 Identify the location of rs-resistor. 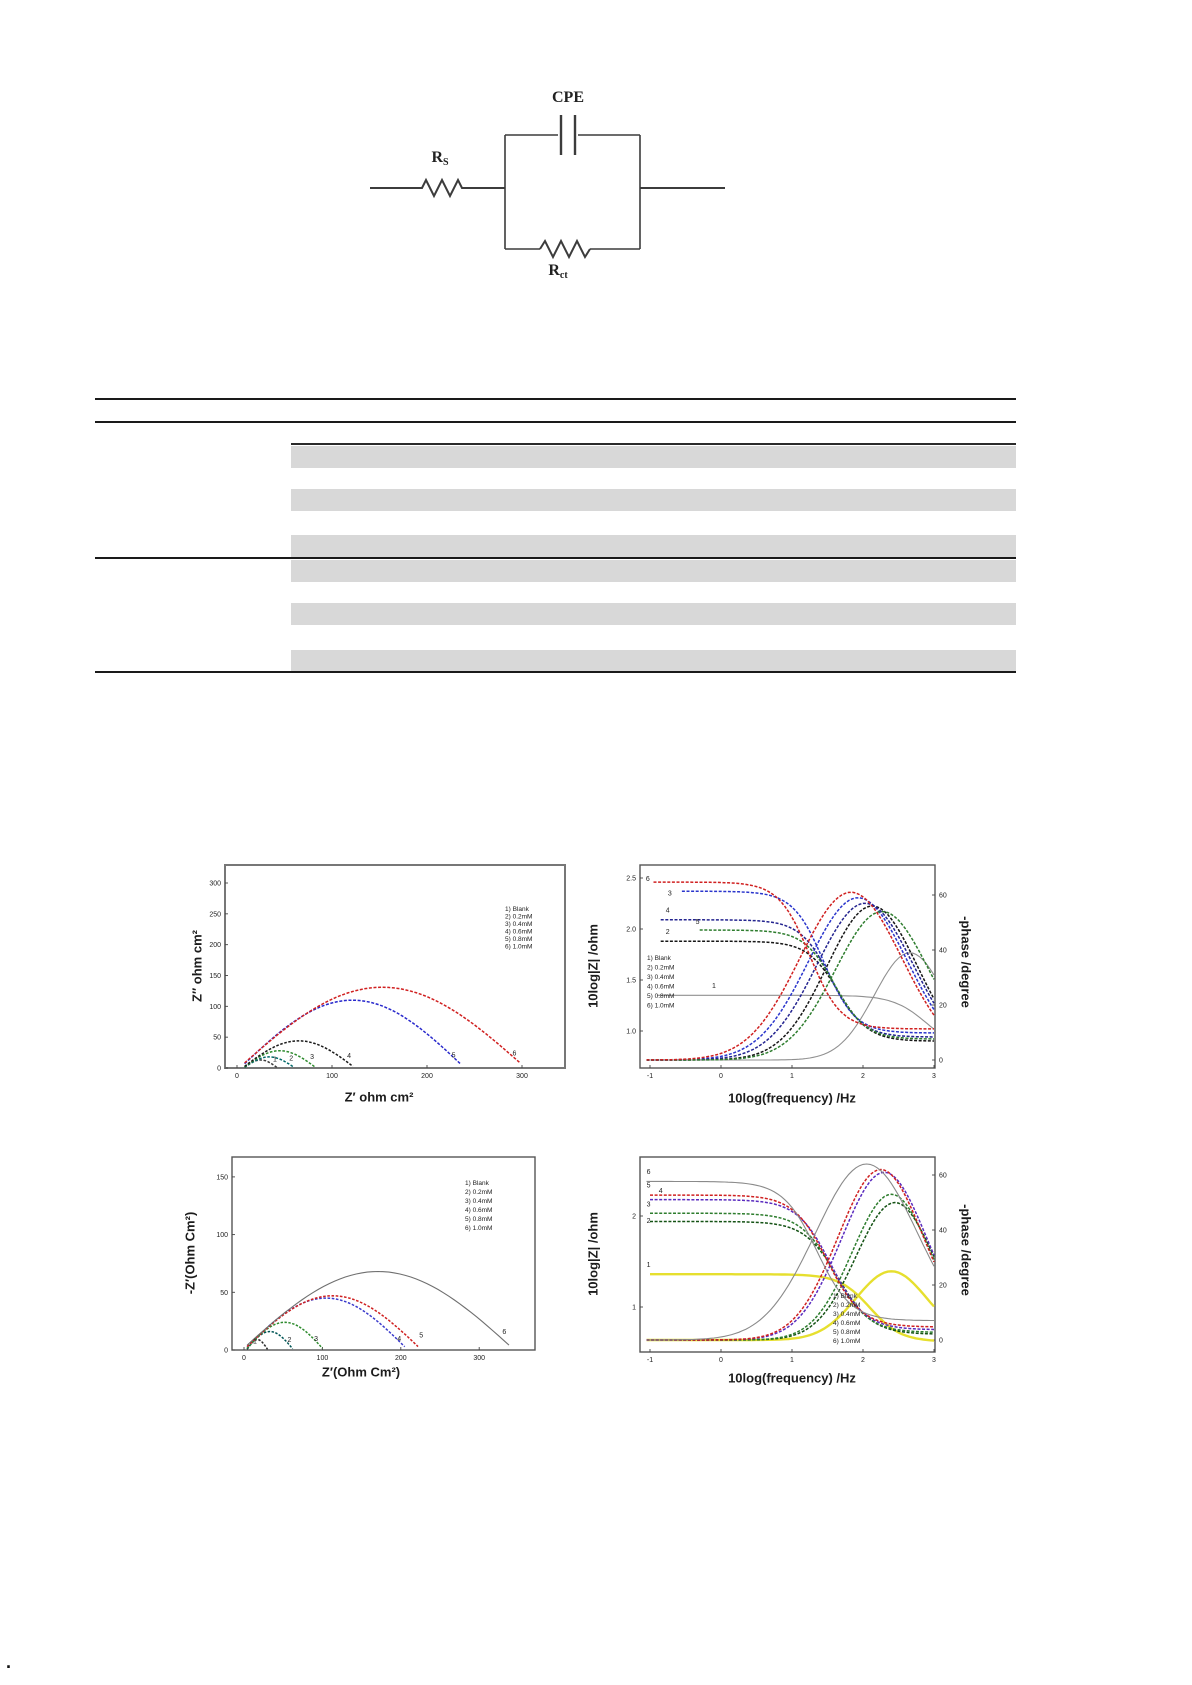
(437, 188).